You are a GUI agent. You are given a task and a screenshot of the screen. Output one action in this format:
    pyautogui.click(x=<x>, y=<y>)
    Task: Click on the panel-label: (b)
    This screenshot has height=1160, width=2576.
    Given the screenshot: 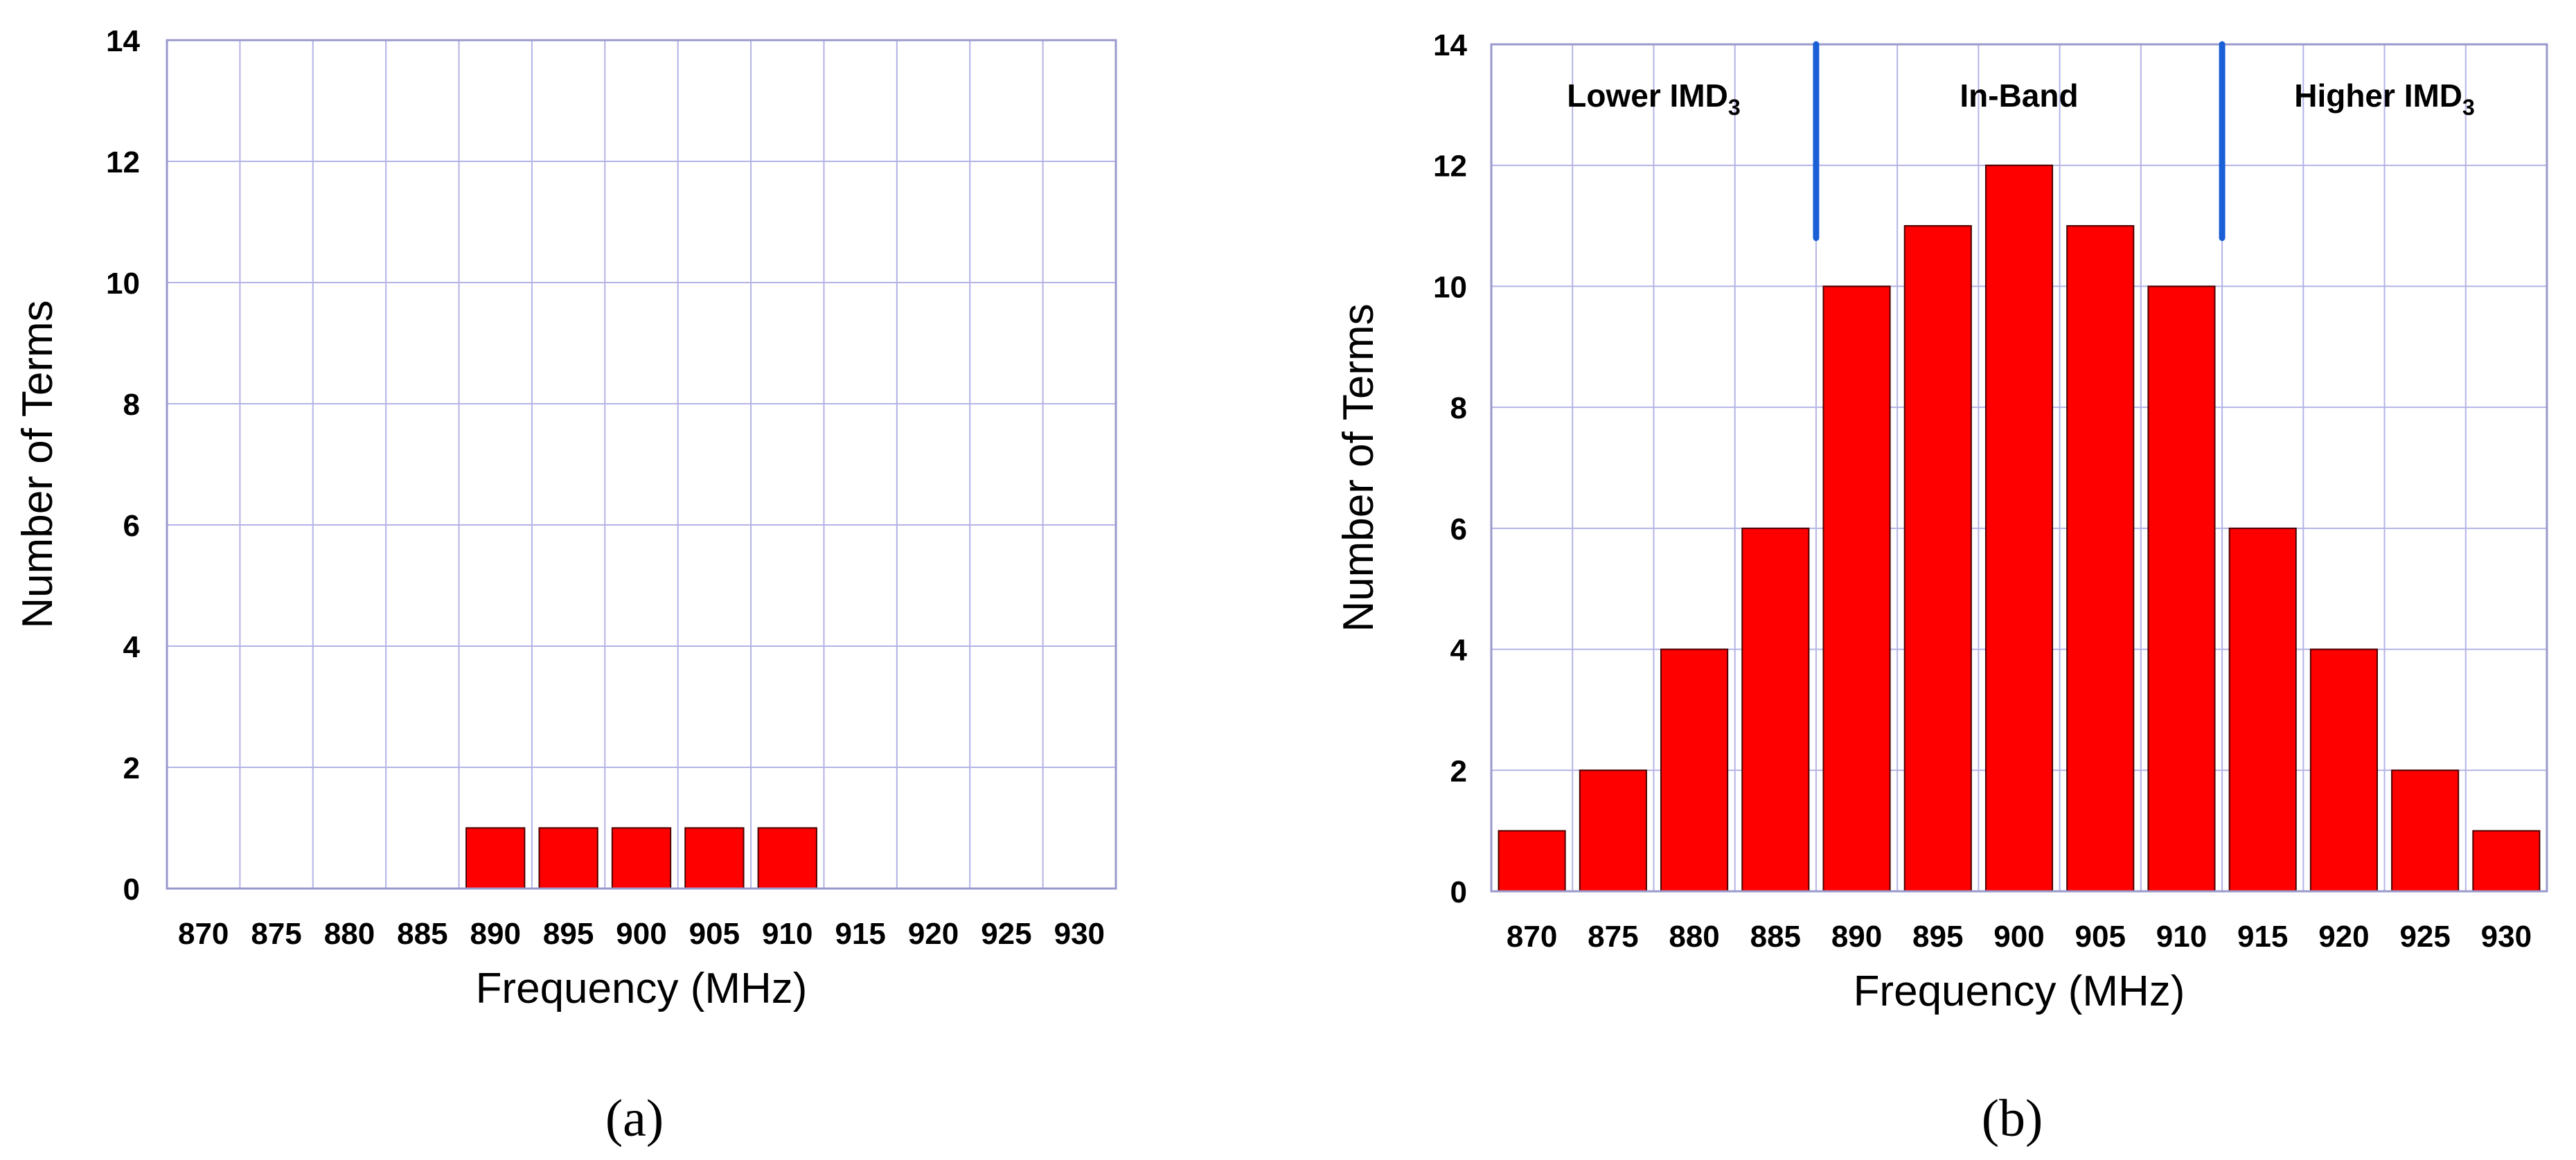 What is the action you would take?
    pyautogui.click(x=2012, y=1118)
    